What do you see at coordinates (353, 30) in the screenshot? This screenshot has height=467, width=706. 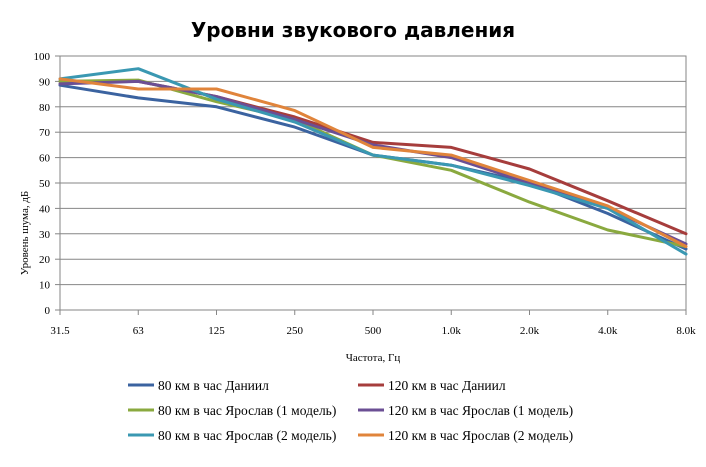 I see `chart-title: Уровни звукового давления` at bounding box center [353, 30].